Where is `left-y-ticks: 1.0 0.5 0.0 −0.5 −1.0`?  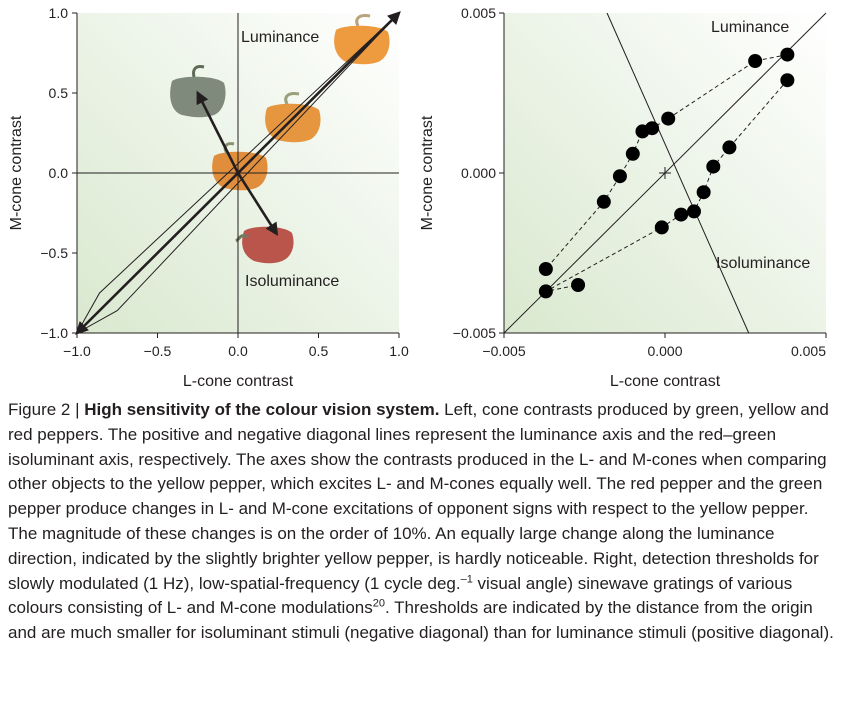
left-y-ticks: 1.0 0.5 0.0 −0.5 −1.0 is located at coordinates (58, 173).